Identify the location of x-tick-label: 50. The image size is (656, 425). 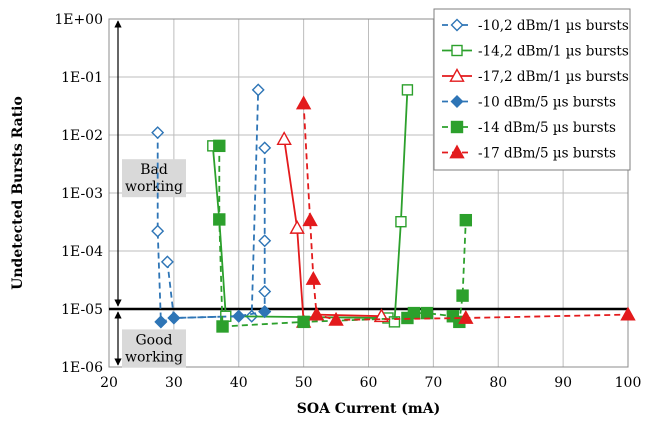
(304, 383).